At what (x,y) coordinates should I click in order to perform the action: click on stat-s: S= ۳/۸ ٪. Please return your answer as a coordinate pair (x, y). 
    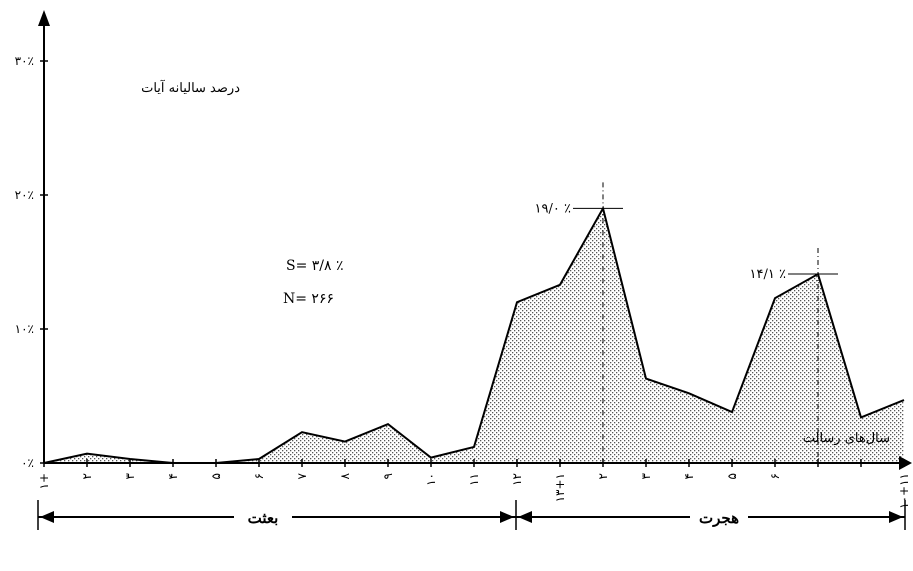
    Looking at the image, I should click on (315, 266).